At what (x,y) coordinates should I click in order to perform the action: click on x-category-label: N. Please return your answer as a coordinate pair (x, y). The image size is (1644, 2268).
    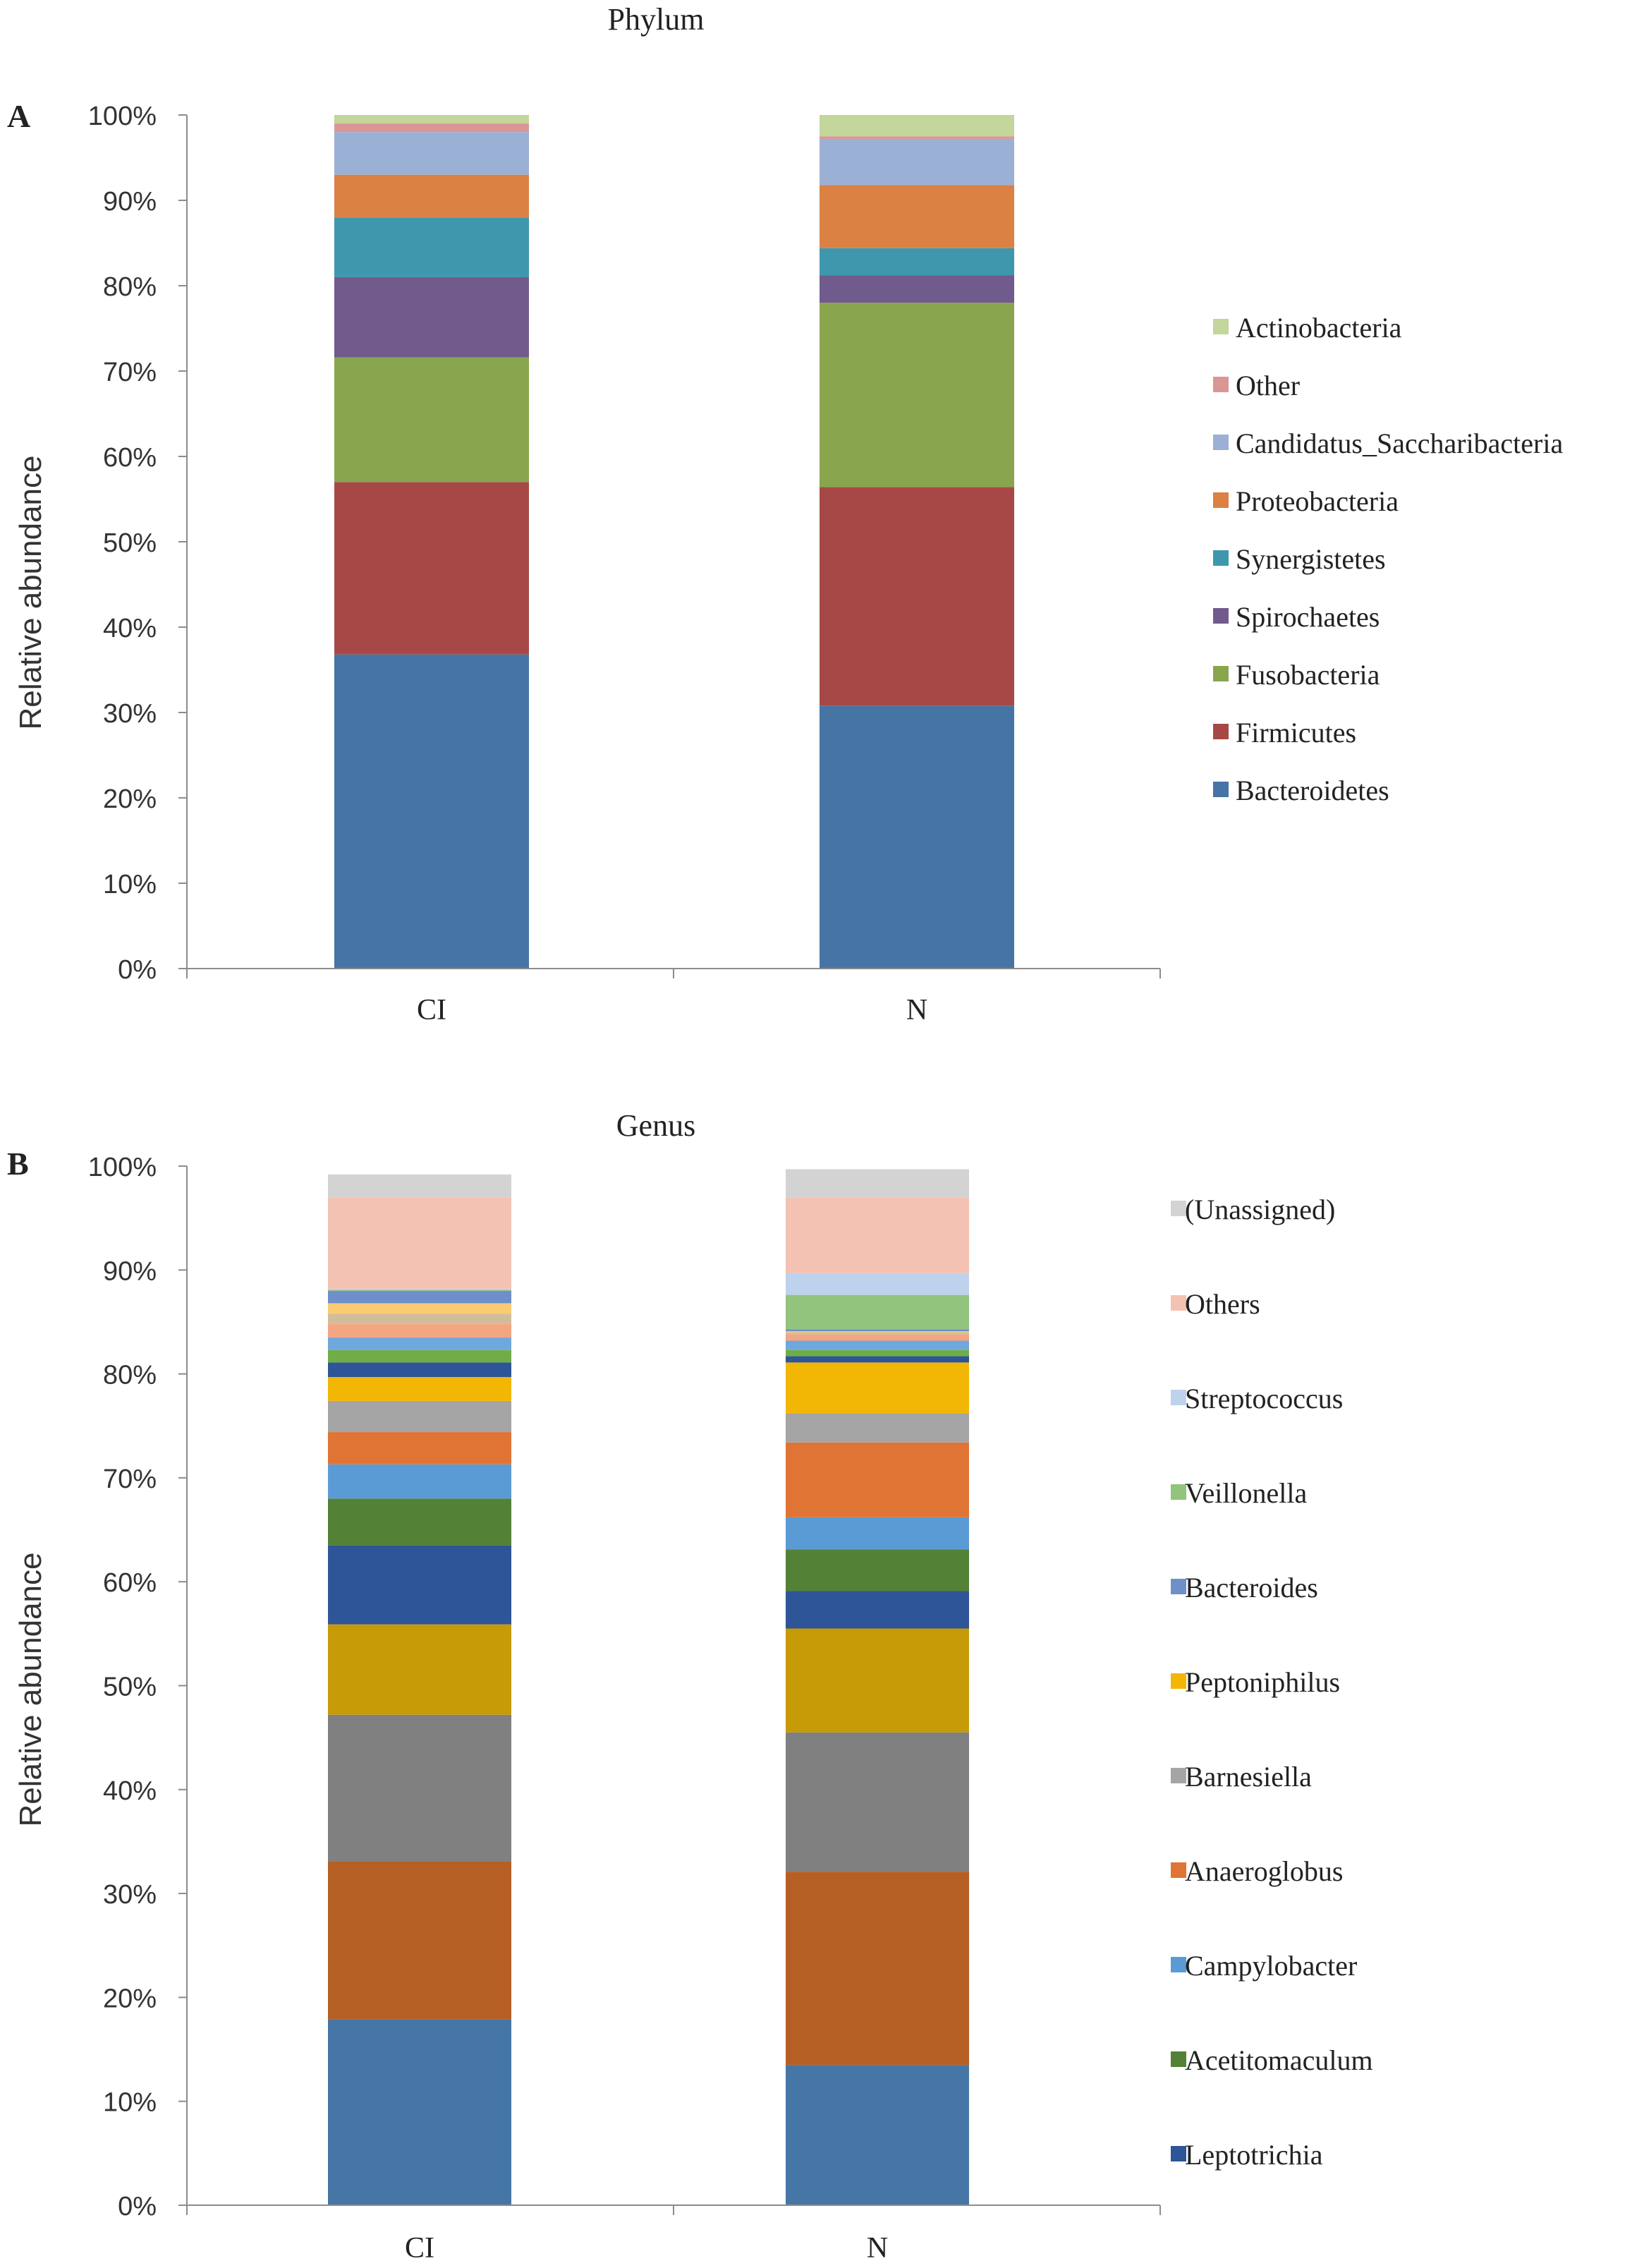
    Looking at the image, I should click on (877, 2248).